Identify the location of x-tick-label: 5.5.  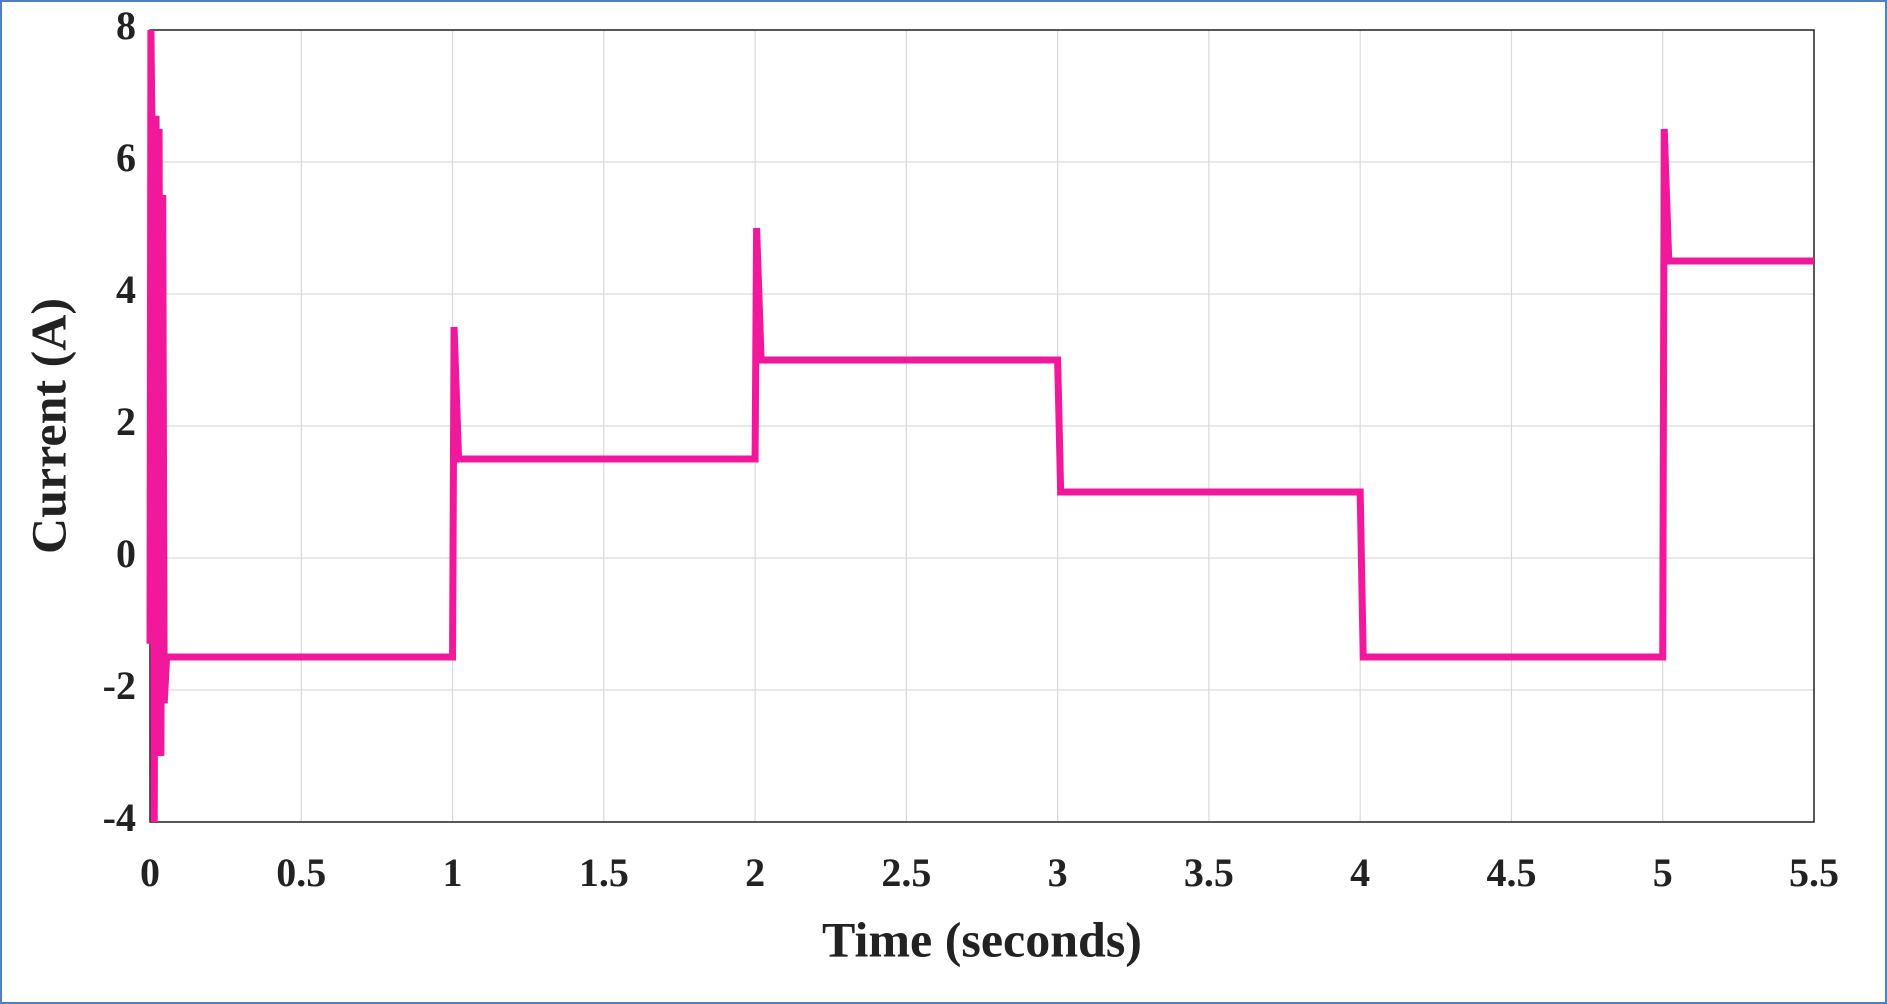
(1814, 872).